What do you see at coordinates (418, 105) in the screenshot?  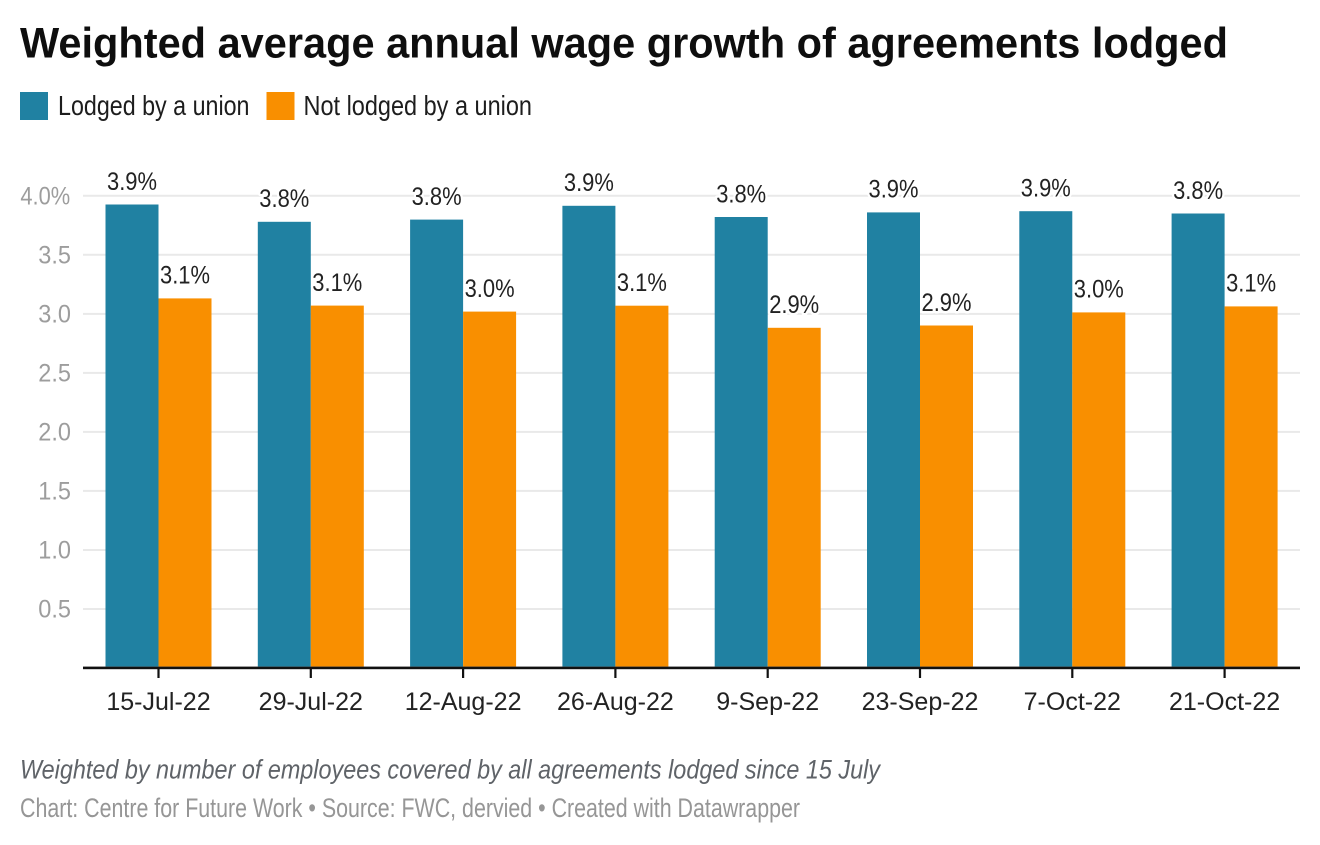 I see `svg-text: Not lodged by a union` at bounding box center [418, 105].